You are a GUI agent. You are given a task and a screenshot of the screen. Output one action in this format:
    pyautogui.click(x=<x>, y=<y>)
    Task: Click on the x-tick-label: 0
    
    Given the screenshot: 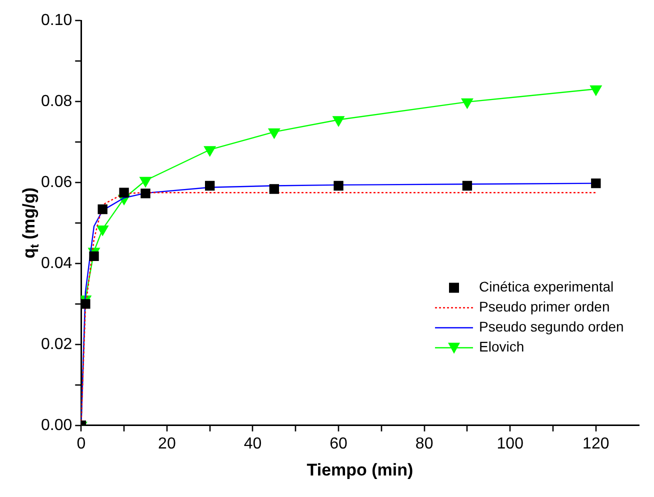 What is the action you would take?
    pyautogui.click(x=81, y=443)
    